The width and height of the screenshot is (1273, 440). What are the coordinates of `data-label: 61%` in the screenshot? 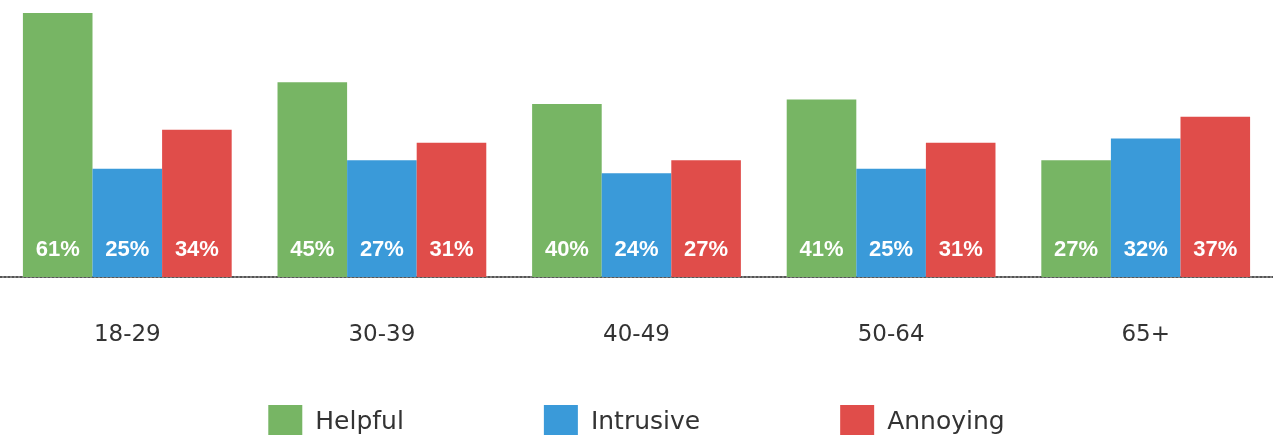 It's located at (57, 248).